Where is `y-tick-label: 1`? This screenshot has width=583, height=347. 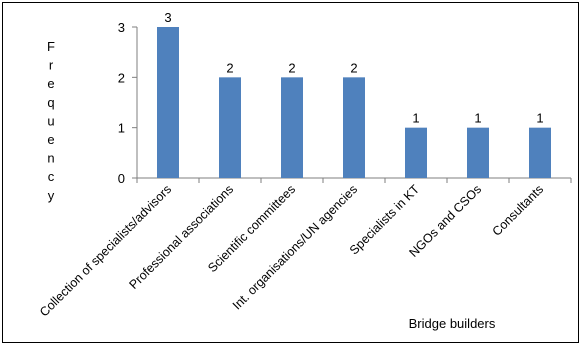 y-tick-label: 1 is located at coordinates (121, 128).